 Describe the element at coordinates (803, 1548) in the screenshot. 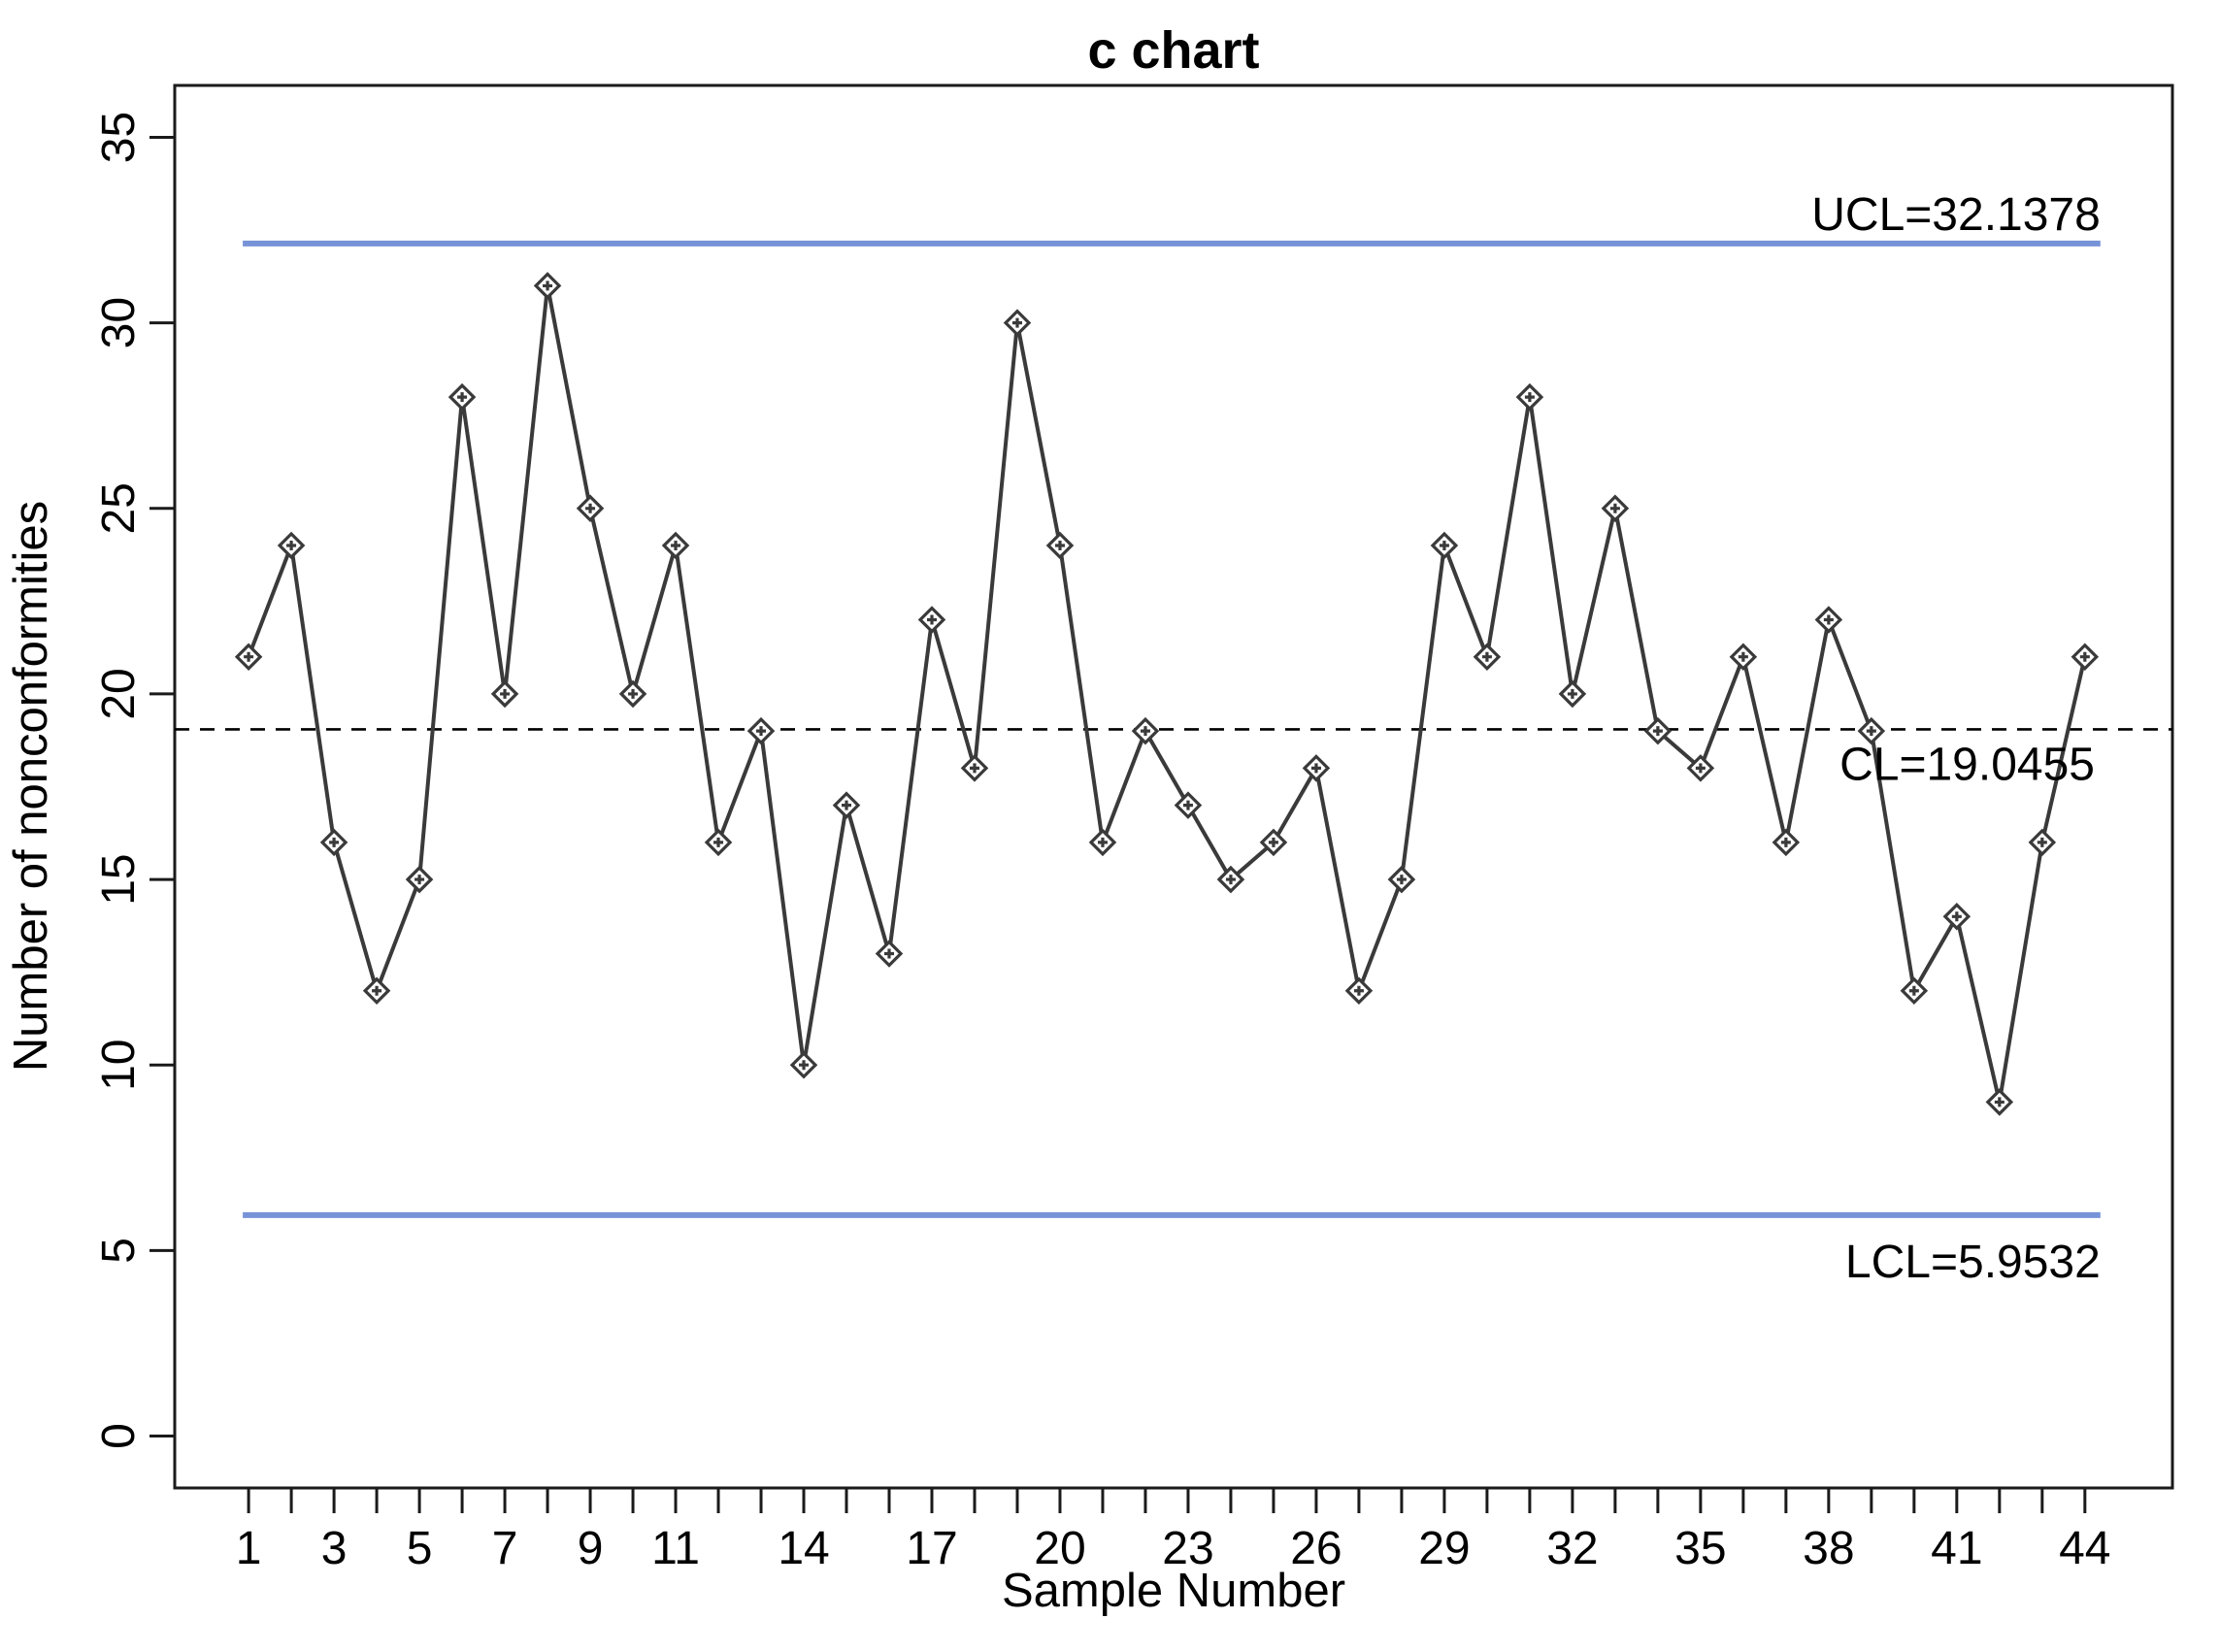

I see `x-tick-label: 14` at that location.